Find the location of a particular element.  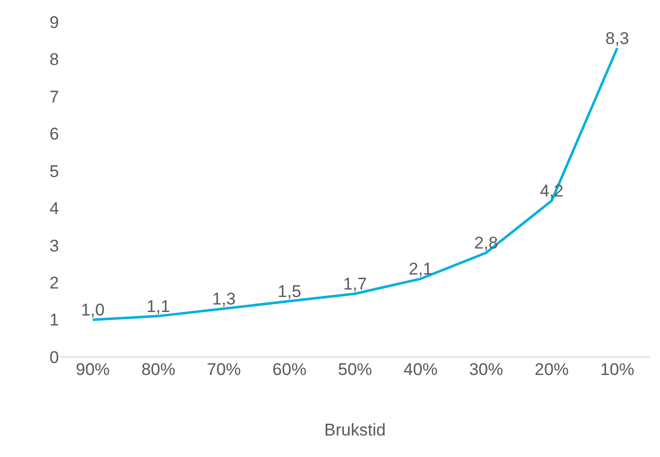

data-label: 2,8 is located at coordinates (486, 243).